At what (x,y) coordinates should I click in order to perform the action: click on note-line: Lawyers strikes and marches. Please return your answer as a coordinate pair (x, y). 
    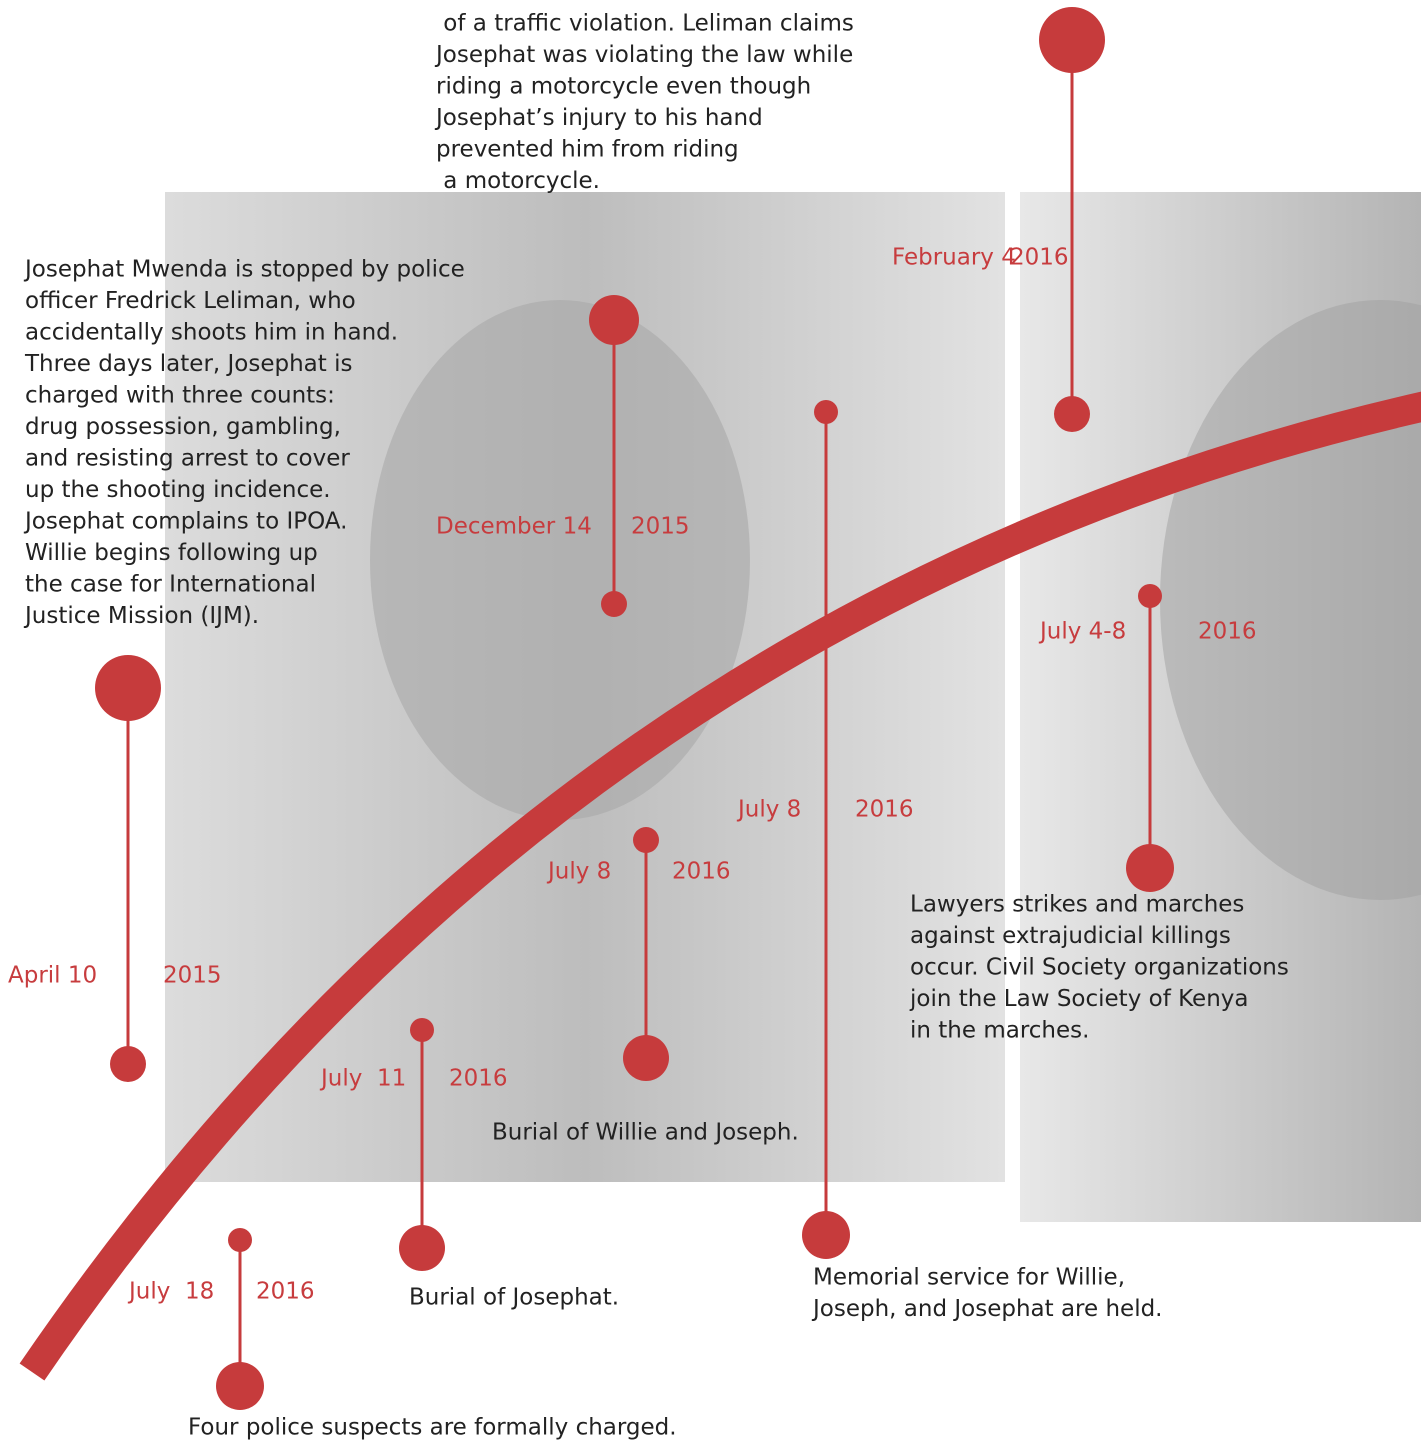
    Looking at the image, I should click on (1077, 905).